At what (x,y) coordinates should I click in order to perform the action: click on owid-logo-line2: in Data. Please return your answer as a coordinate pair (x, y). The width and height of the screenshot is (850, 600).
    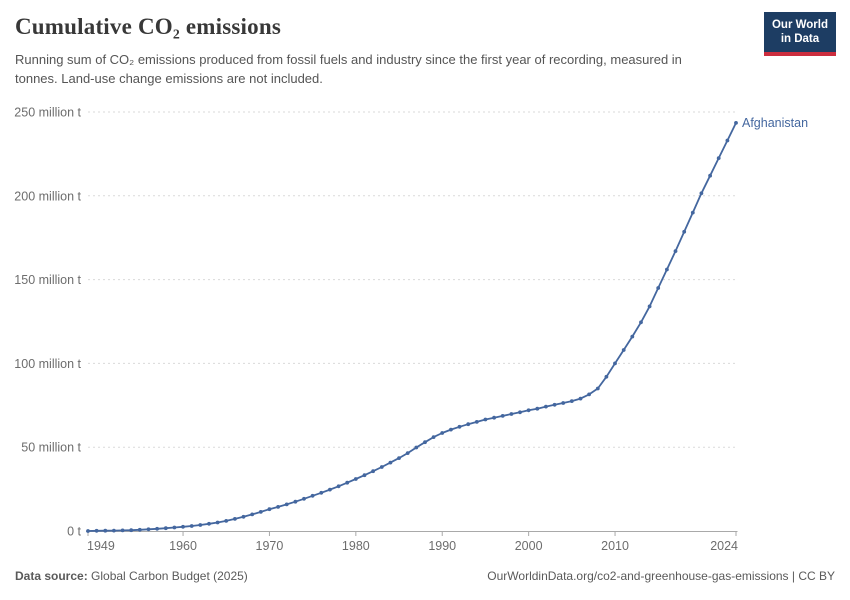
    Looking at the image, I should click on (800, 39).